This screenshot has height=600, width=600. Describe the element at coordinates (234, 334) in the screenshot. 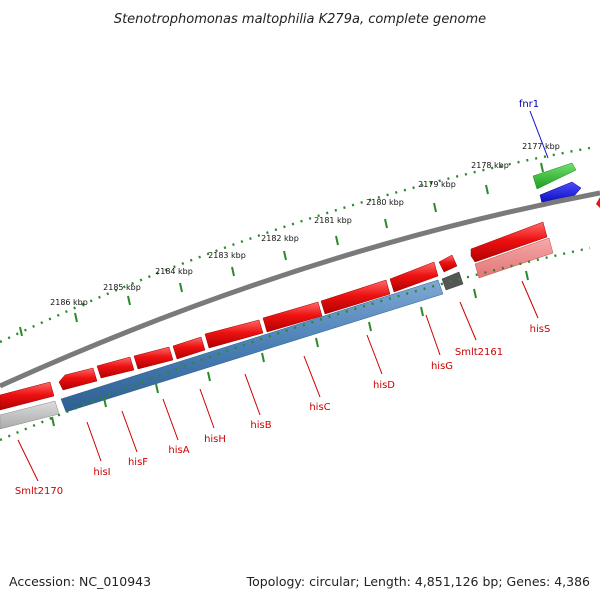

I see `cds-hisH-upper` at that location.